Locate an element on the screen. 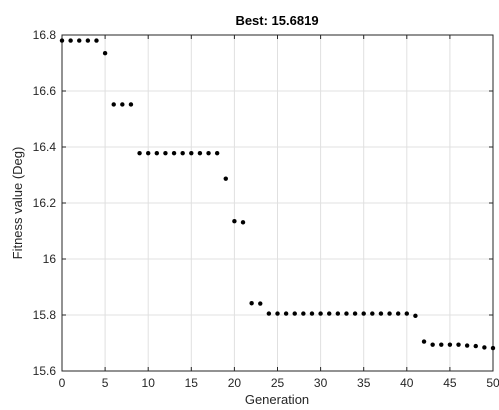 This screenshot has height=410, width=499. x-tick-label: 50 is located at coordinates (492, 383).